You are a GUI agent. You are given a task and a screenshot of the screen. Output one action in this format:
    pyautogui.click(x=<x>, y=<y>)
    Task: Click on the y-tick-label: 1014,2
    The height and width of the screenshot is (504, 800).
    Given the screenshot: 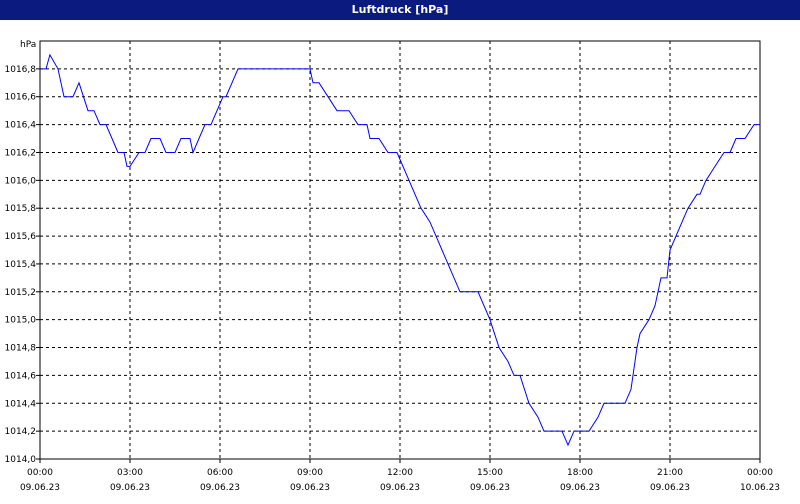 What is the action you would take?
    pyautogui.click(x=21, y=432)
    